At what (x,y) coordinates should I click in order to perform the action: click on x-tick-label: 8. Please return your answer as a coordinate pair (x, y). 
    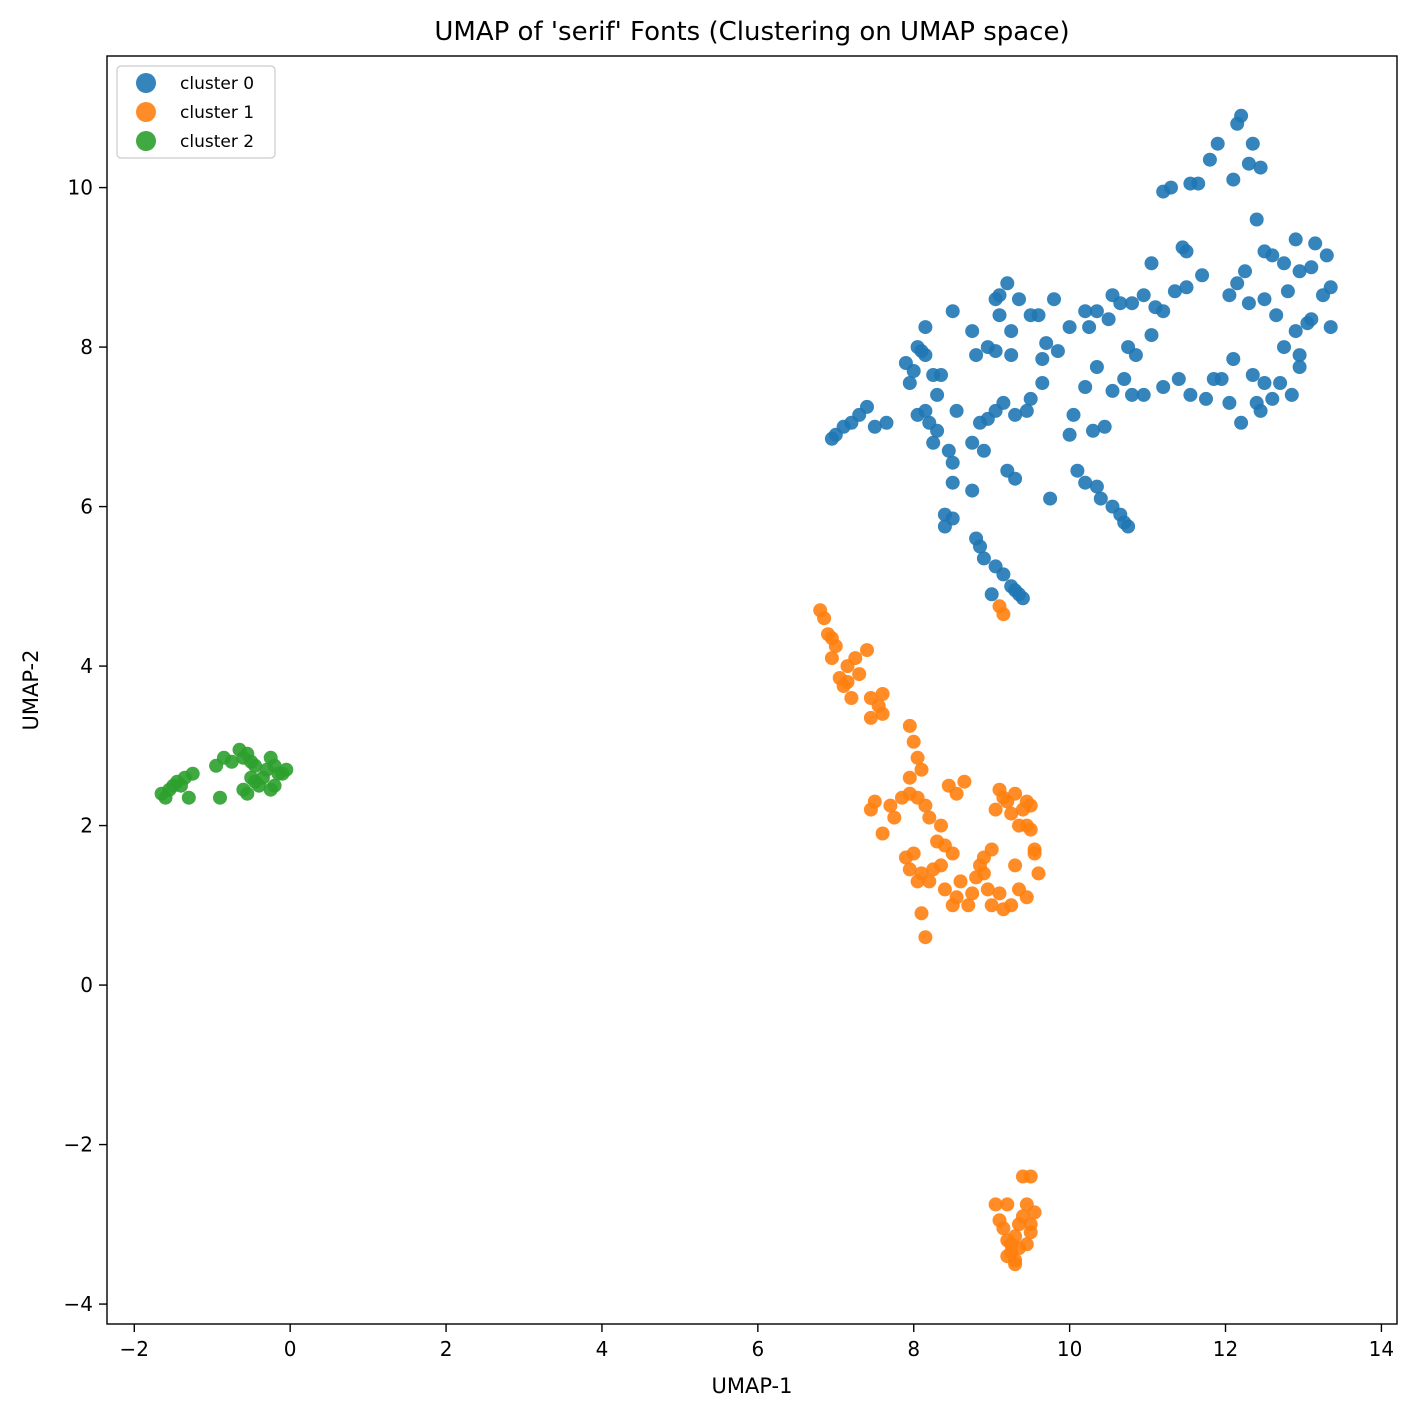
    Looking at the image, I should click on (913, 1349).